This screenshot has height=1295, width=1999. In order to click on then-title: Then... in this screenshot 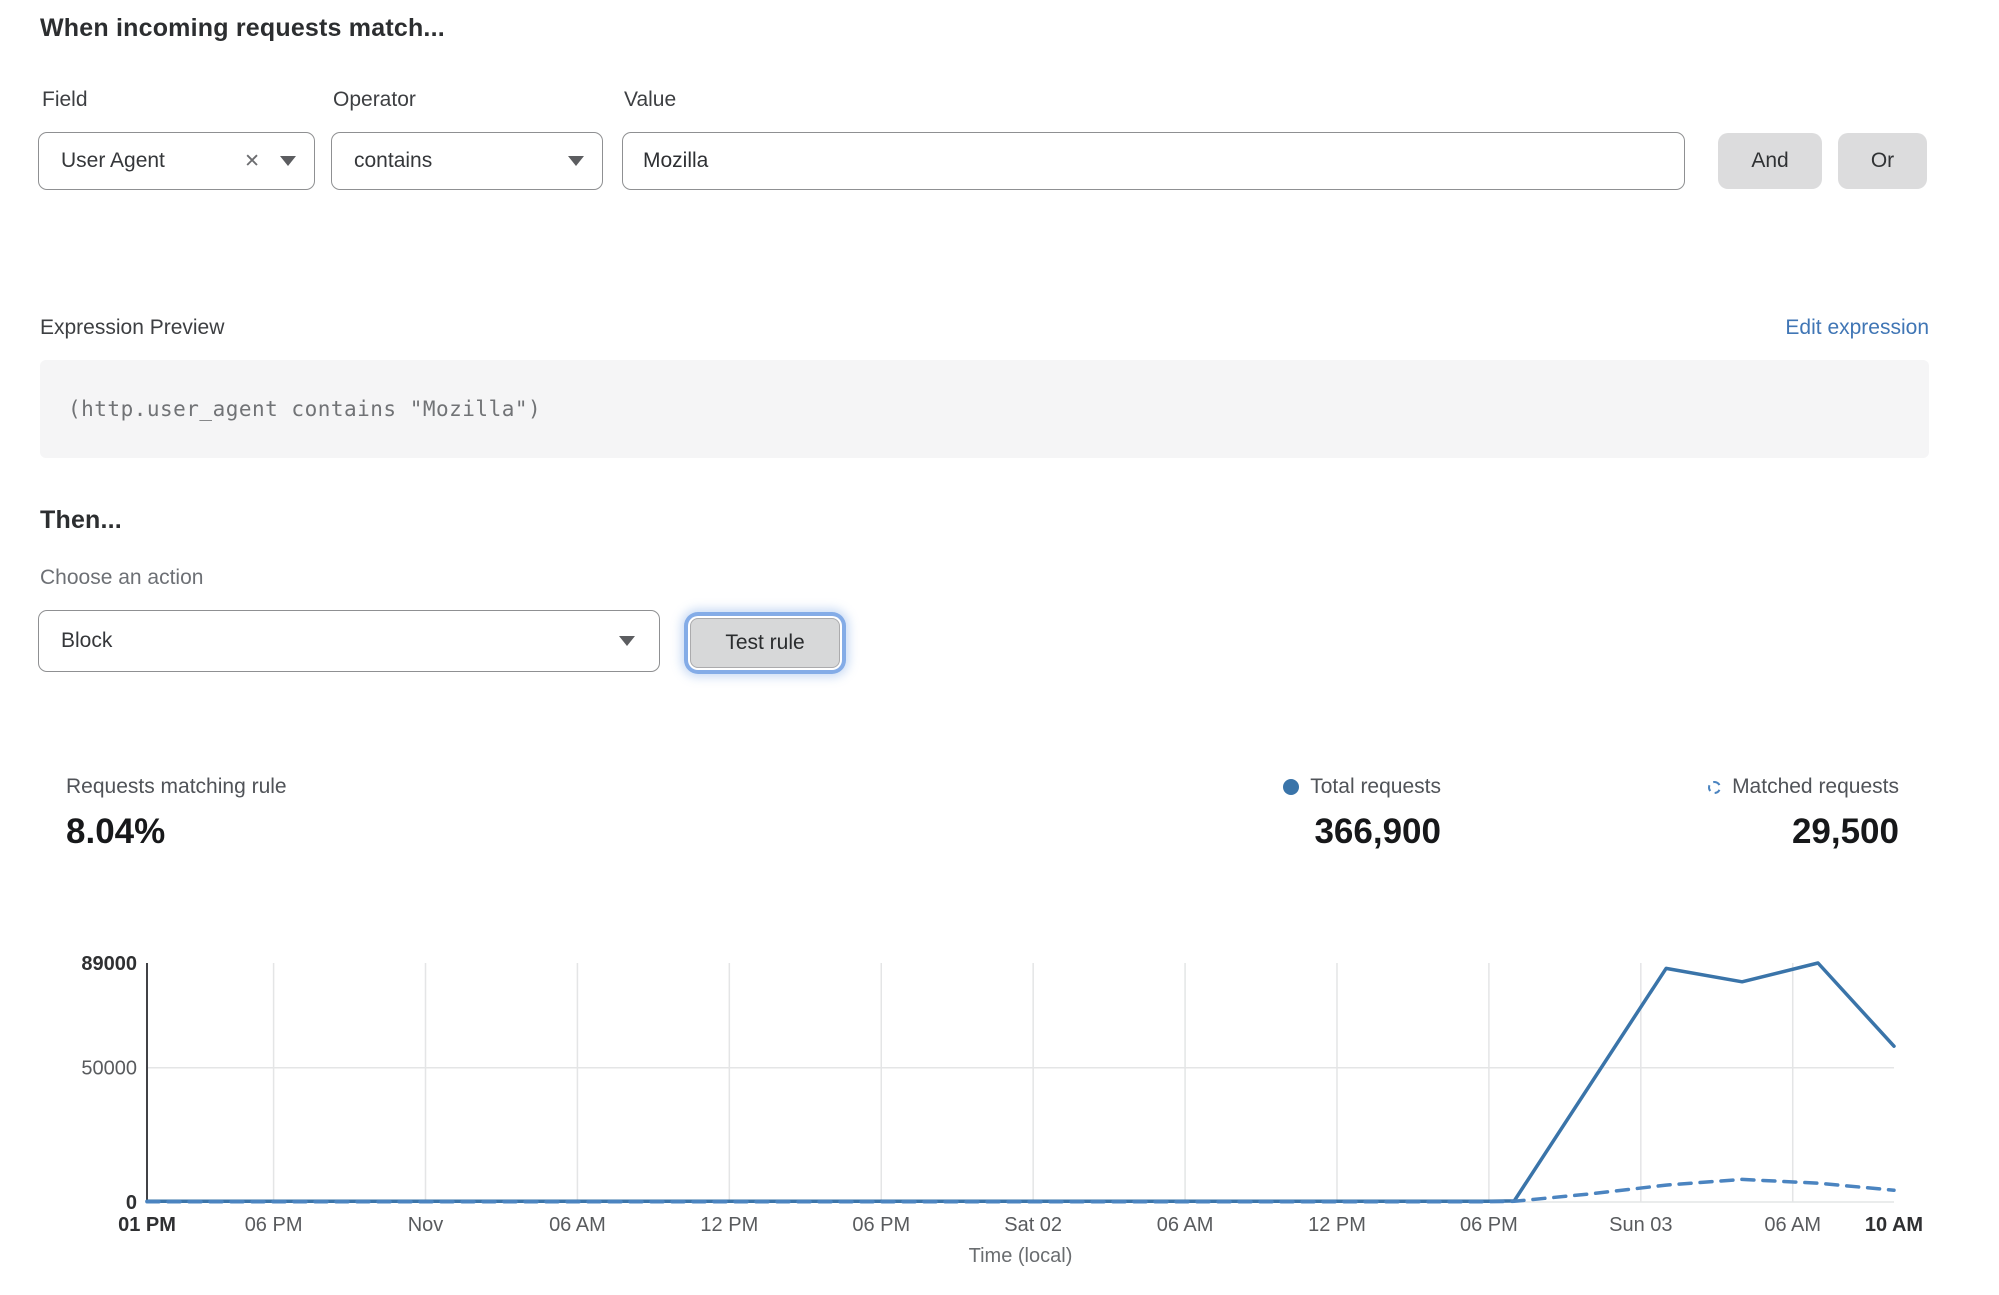, I will do `click(81, 520)`.